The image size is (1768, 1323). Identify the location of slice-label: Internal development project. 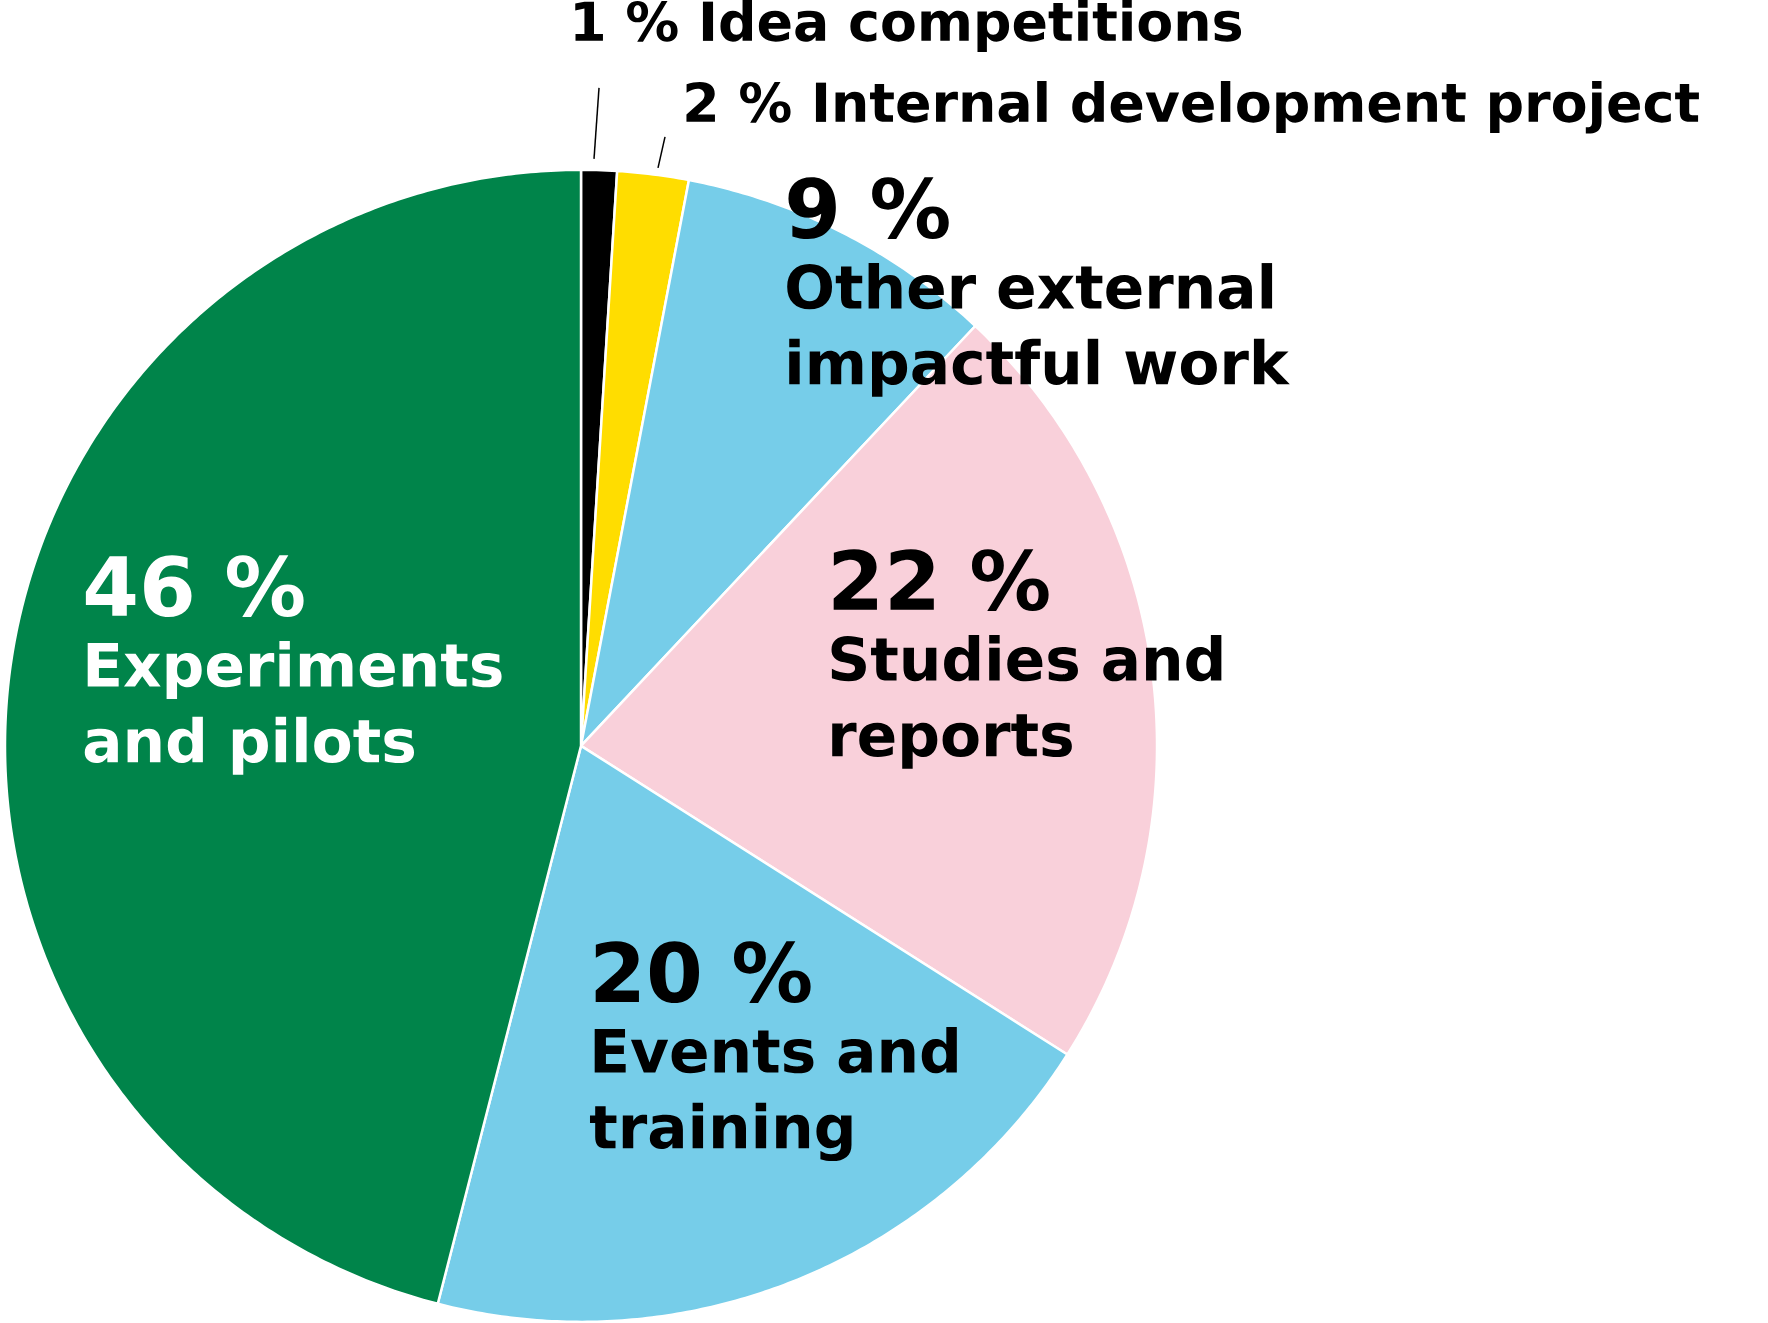
(1257, 107).